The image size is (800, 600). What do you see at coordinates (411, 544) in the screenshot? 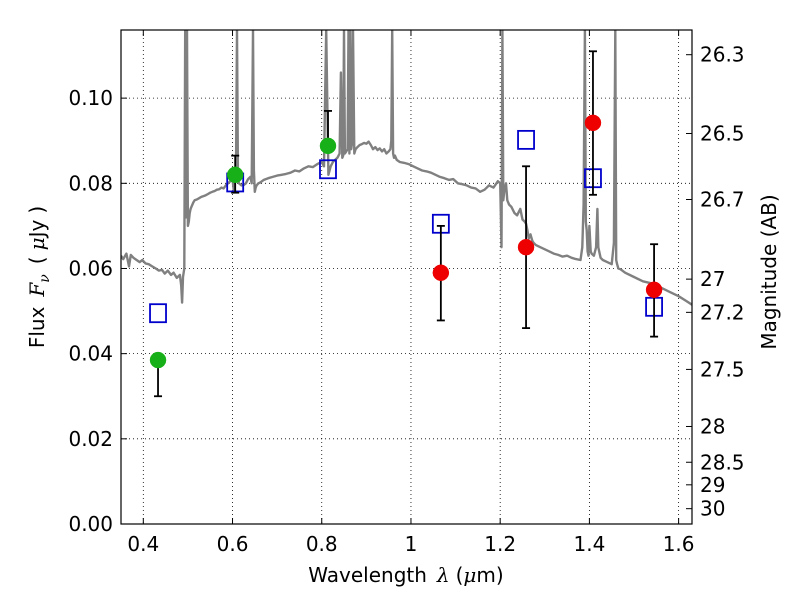
I see `x-tick-label: 1` at bounding box center [411, 544].